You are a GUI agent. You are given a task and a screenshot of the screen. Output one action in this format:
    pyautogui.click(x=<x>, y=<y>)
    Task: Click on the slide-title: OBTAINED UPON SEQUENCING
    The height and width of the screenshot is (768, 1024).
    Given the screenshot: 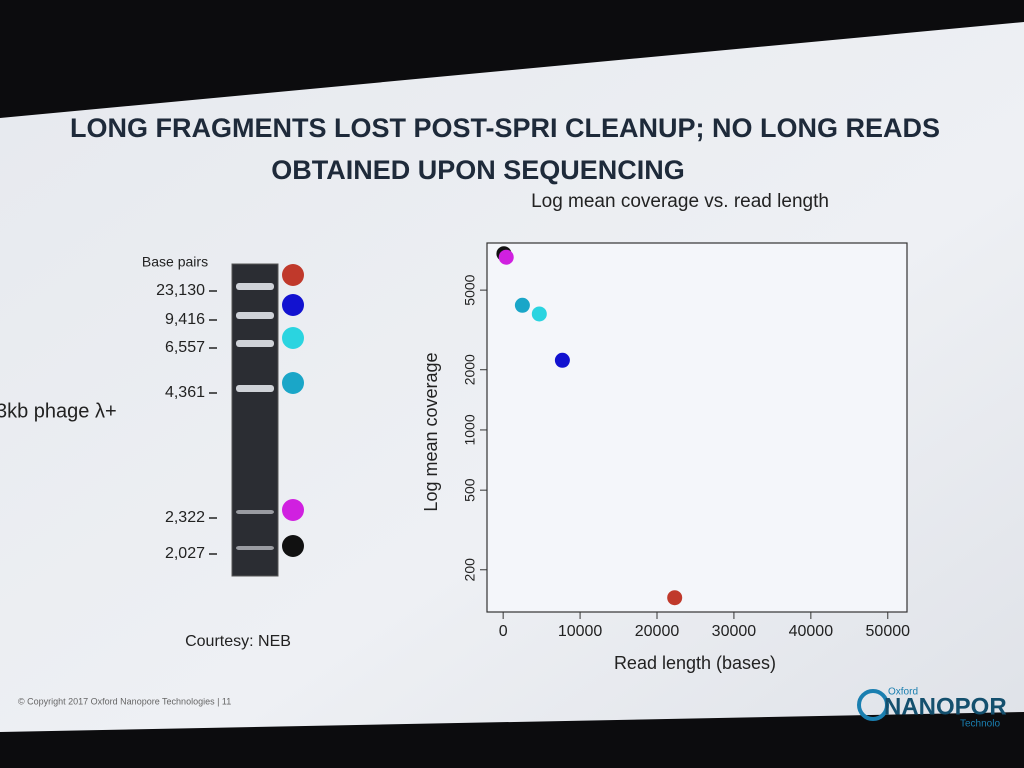 What is the action you would take?
    pyautogui.click(x=478, y=170)
    